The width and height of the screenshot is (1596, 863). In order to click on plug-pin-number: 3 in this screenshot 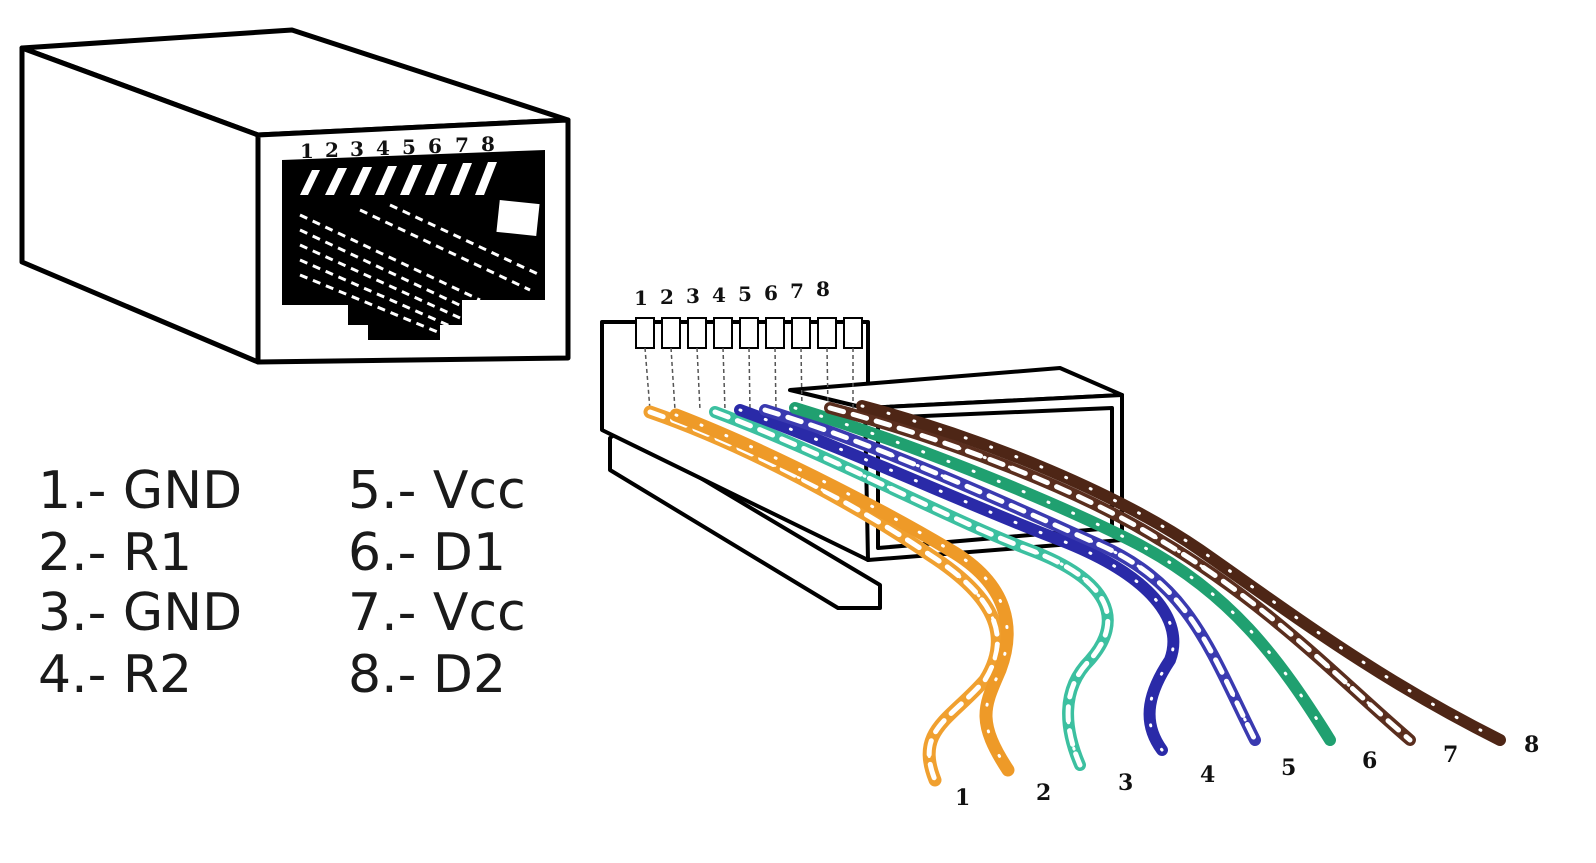, I will do `click(693, 296)`.